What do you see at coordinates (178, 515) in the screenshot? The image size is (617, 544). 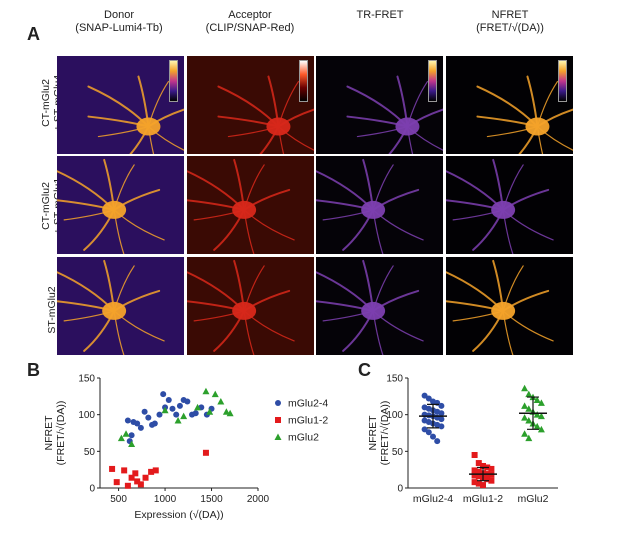 I see `chart-b-xlabel: Expression (√(DA))` at bounding box center [178, 515].